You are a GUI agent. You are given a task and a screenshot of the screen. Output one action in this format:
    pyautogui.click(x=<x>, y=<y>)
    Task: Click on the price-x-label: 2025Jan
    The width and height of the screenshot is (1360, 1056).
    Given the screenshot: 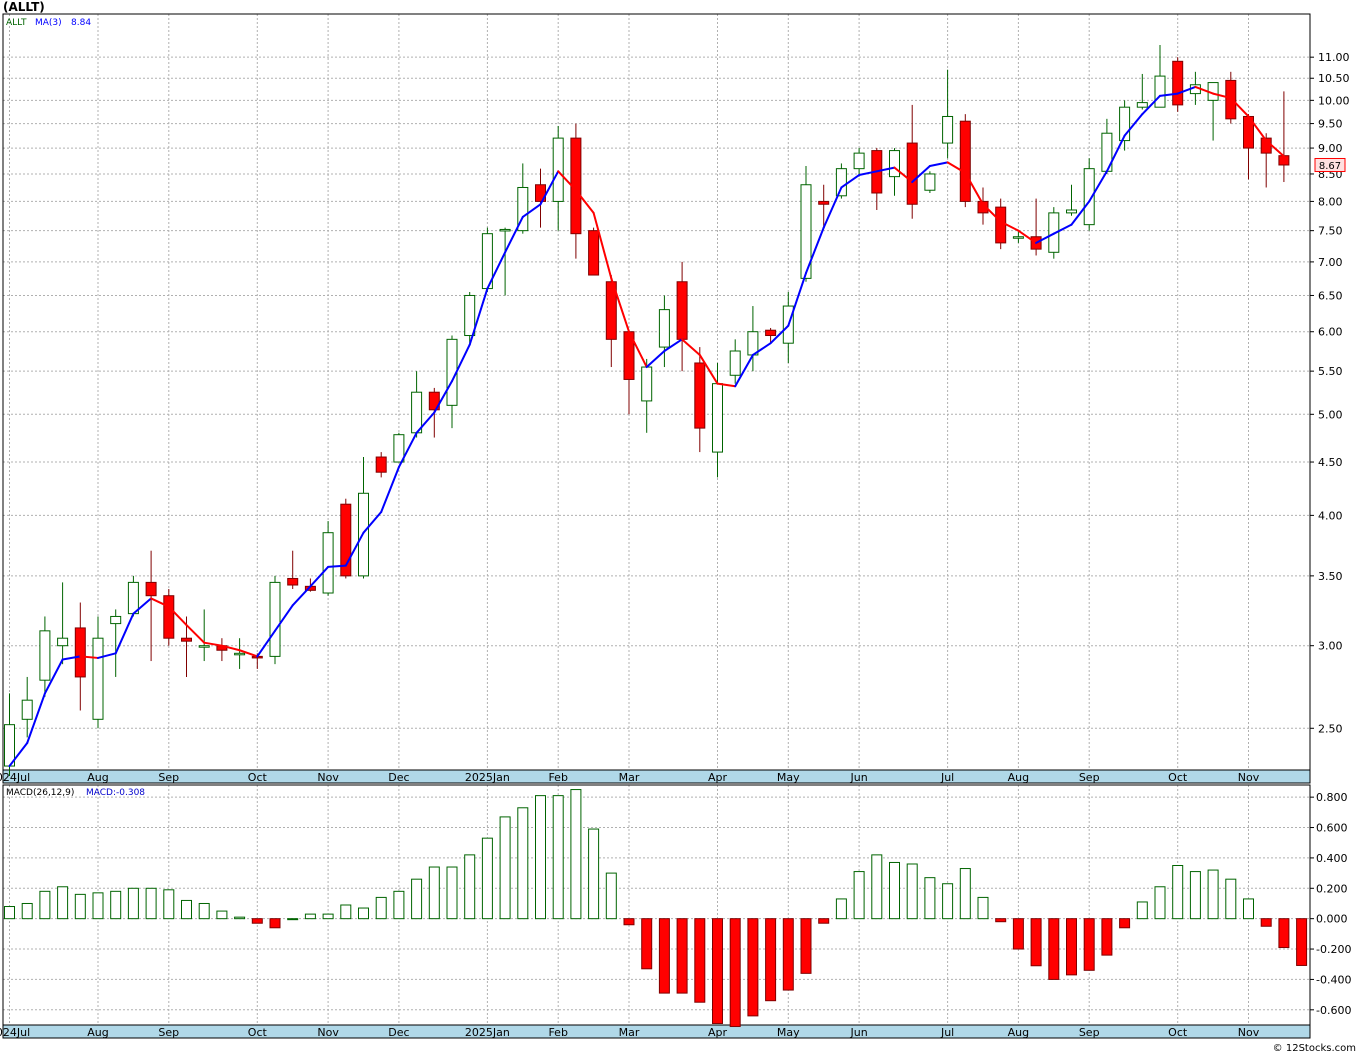 What is the action you would take?
    pyautogui.click(x=487, y=777)
    